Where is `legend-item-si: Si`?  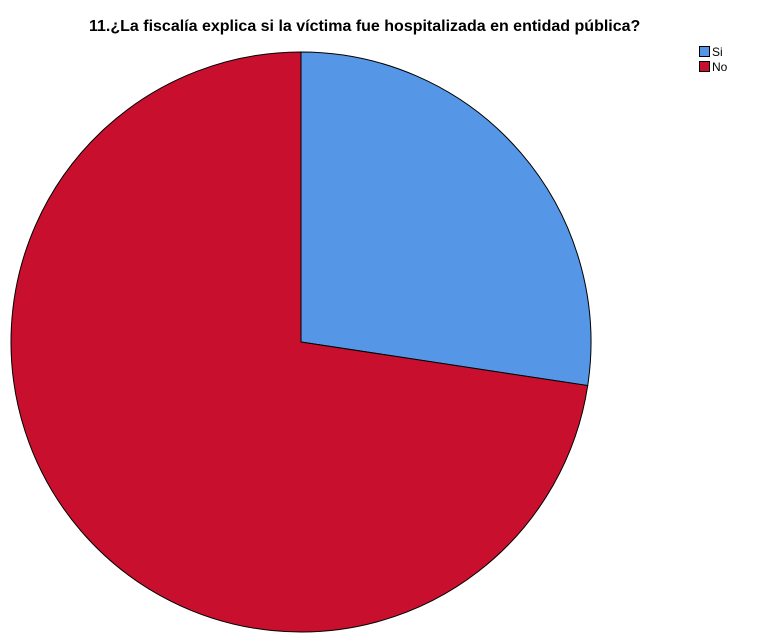
legend-item-si: Si is located at coordinates (713, 51).